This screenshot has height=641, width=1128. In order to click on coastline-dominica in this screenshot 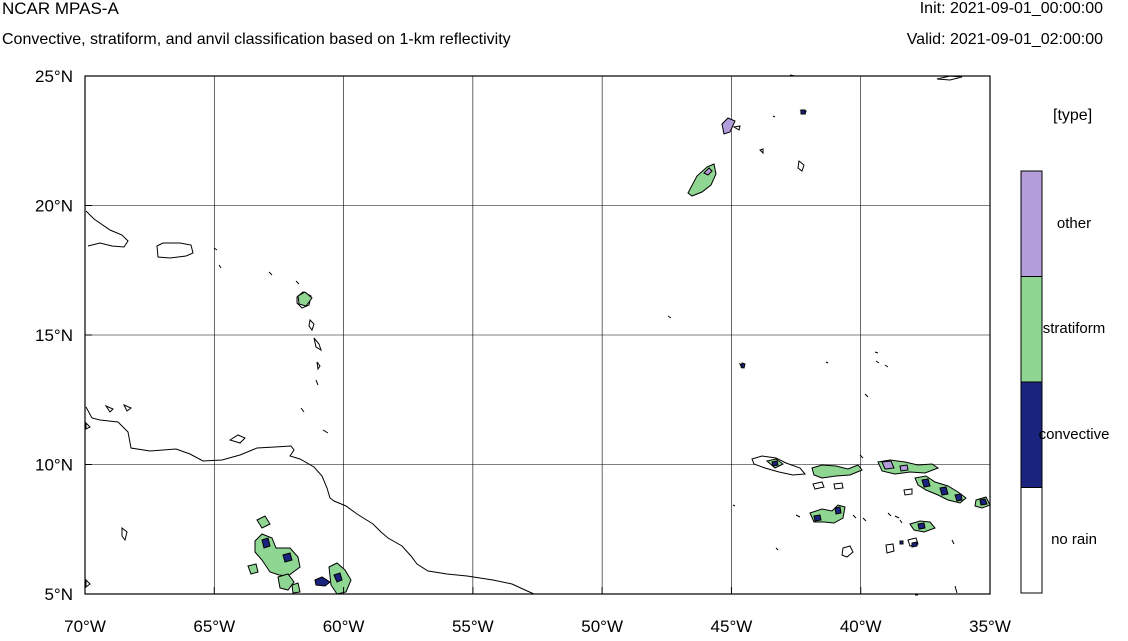, I will do `click(304, 300)`.